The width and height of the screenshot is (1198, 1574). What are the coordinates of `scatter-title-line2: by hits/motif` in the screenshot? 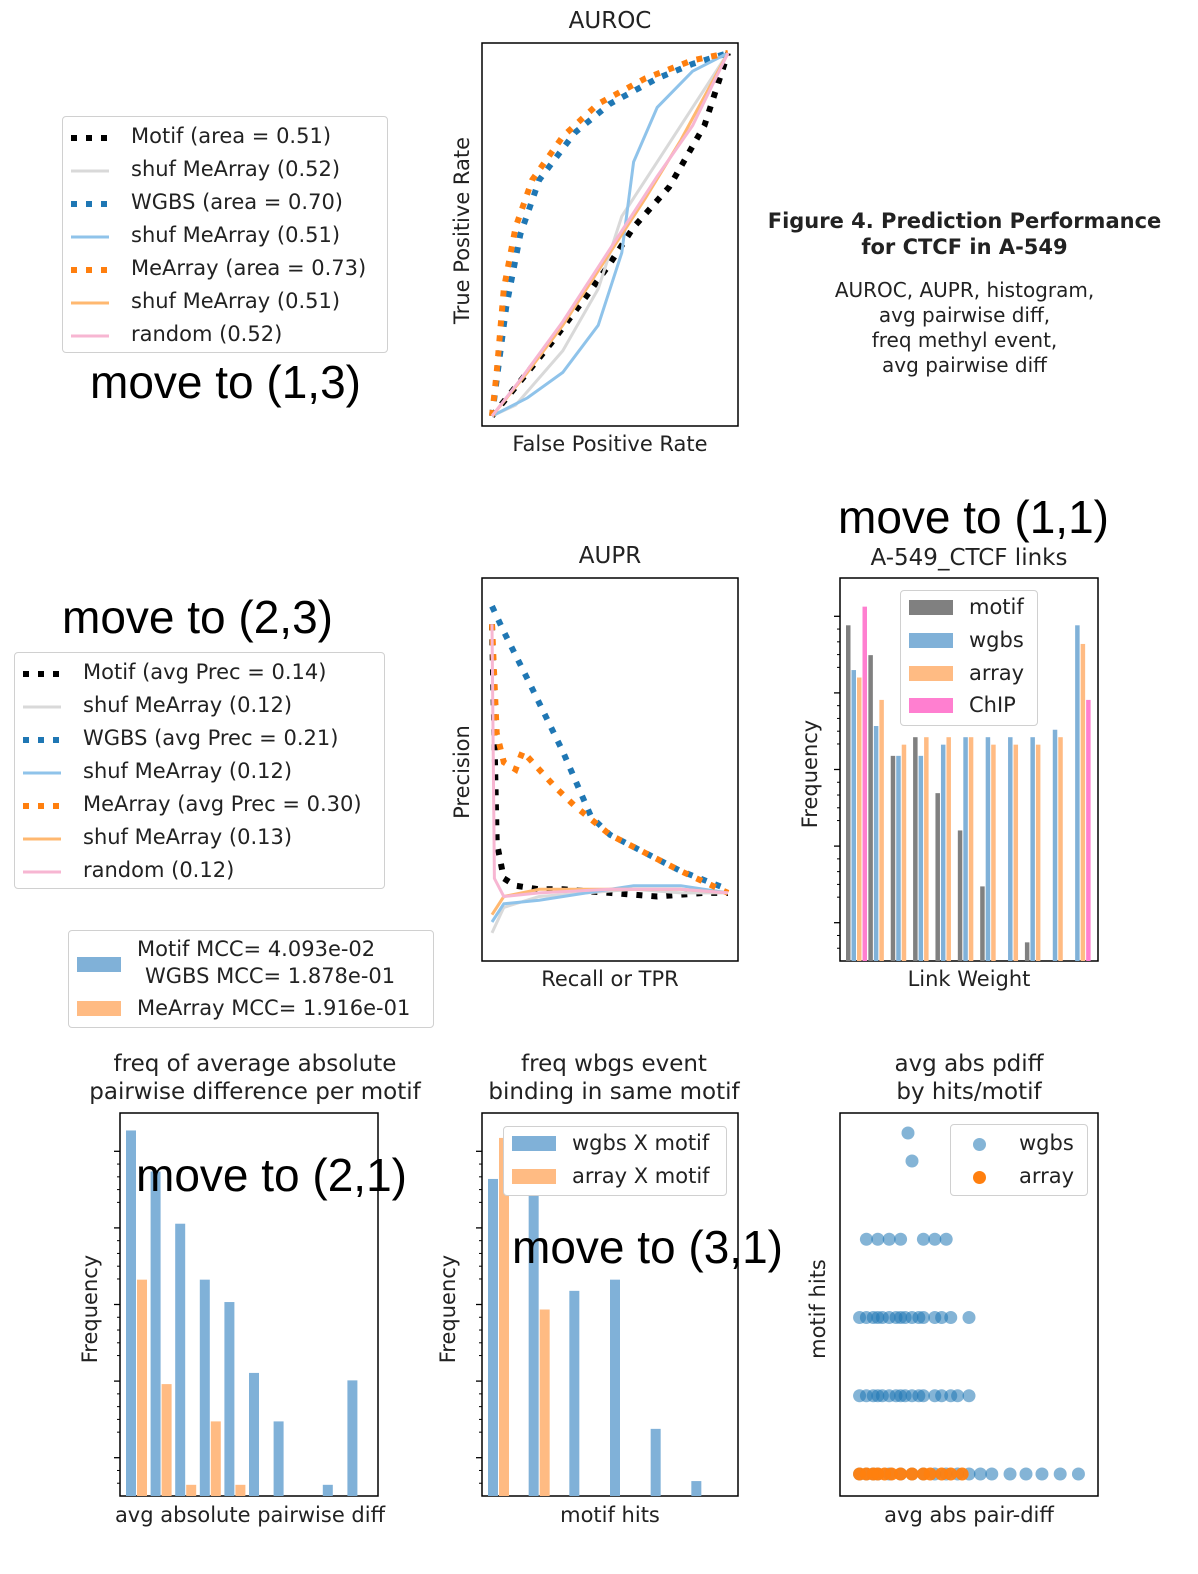 It's located at (969, 1092).